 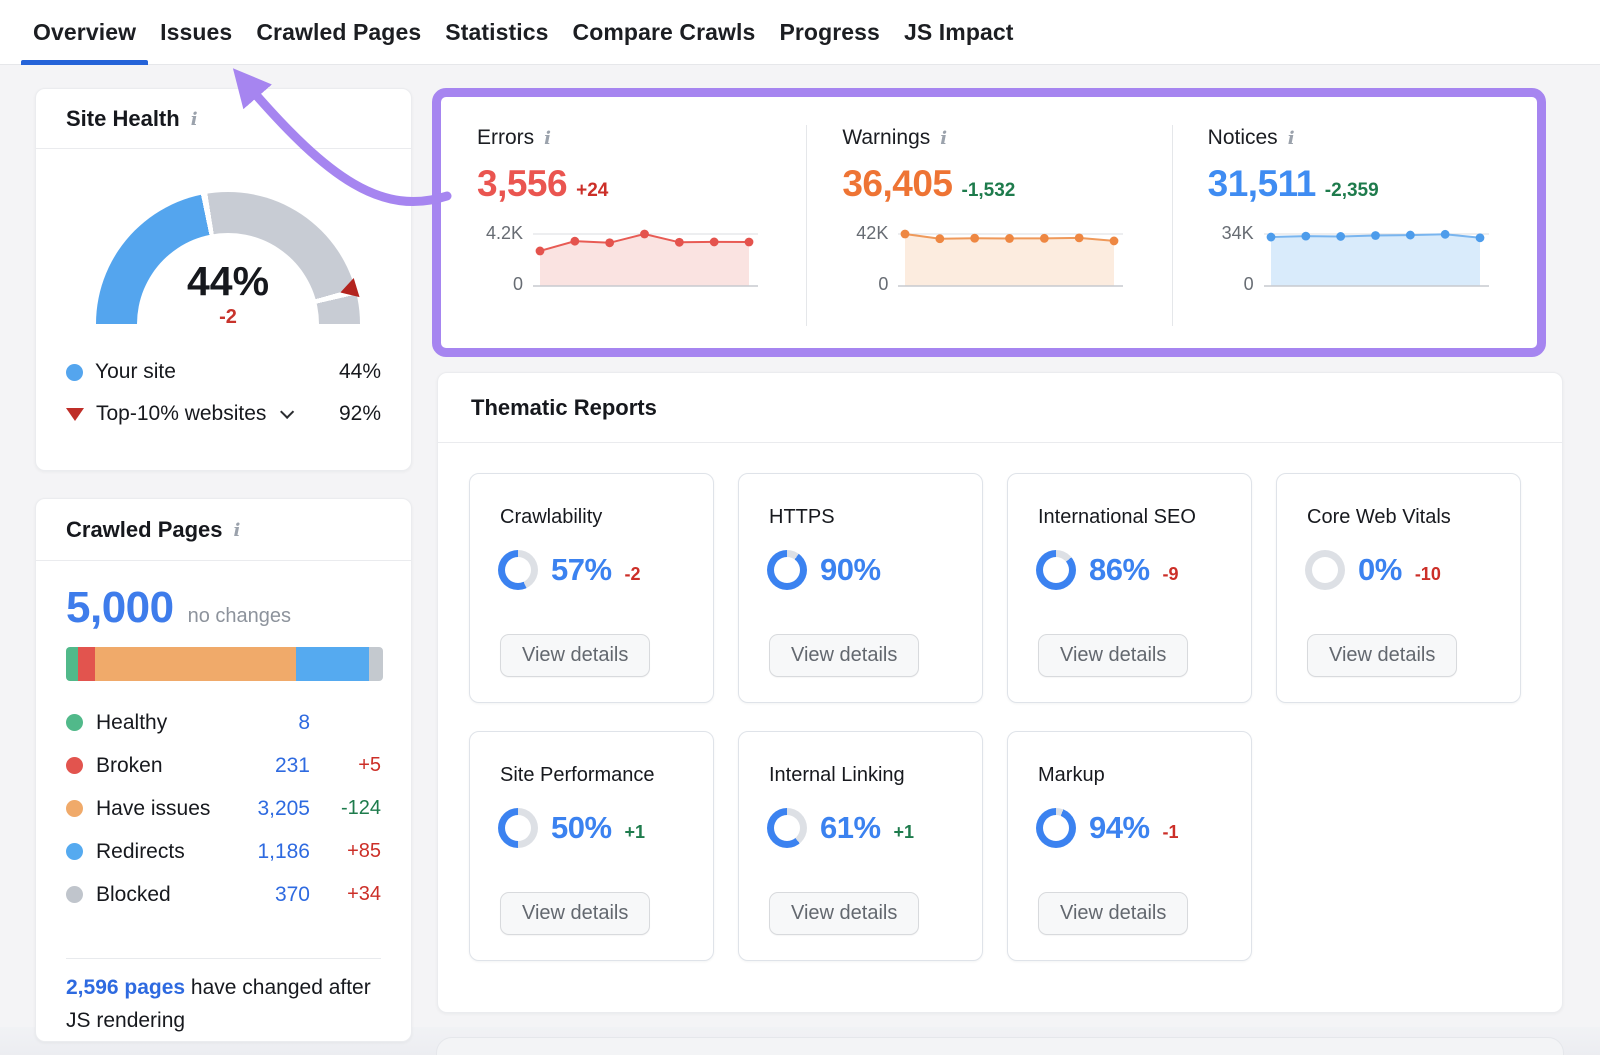 I want to click on notices-trend-chart: 34K 0, so click(x=1372, y=258).